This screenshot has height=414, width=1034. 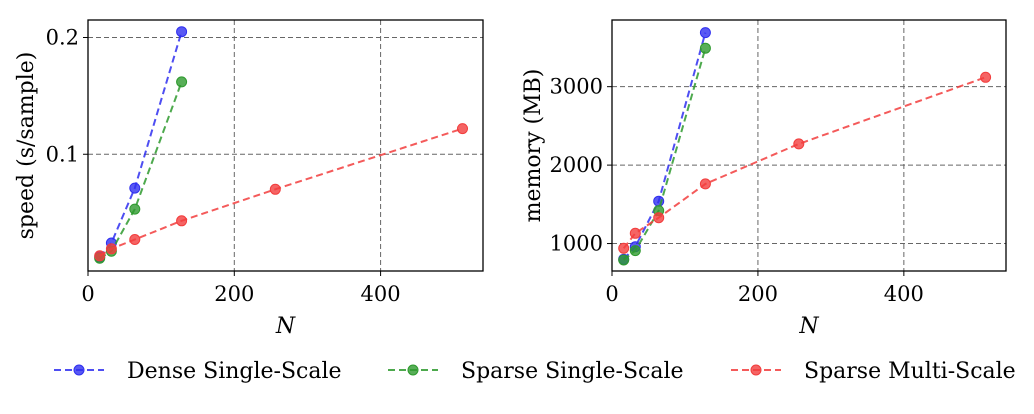 What do you see at coordinates (572, 371) in the screenshot?
I see `legend-label: Sparse Single-Scale` at bounding box center [572, 371].